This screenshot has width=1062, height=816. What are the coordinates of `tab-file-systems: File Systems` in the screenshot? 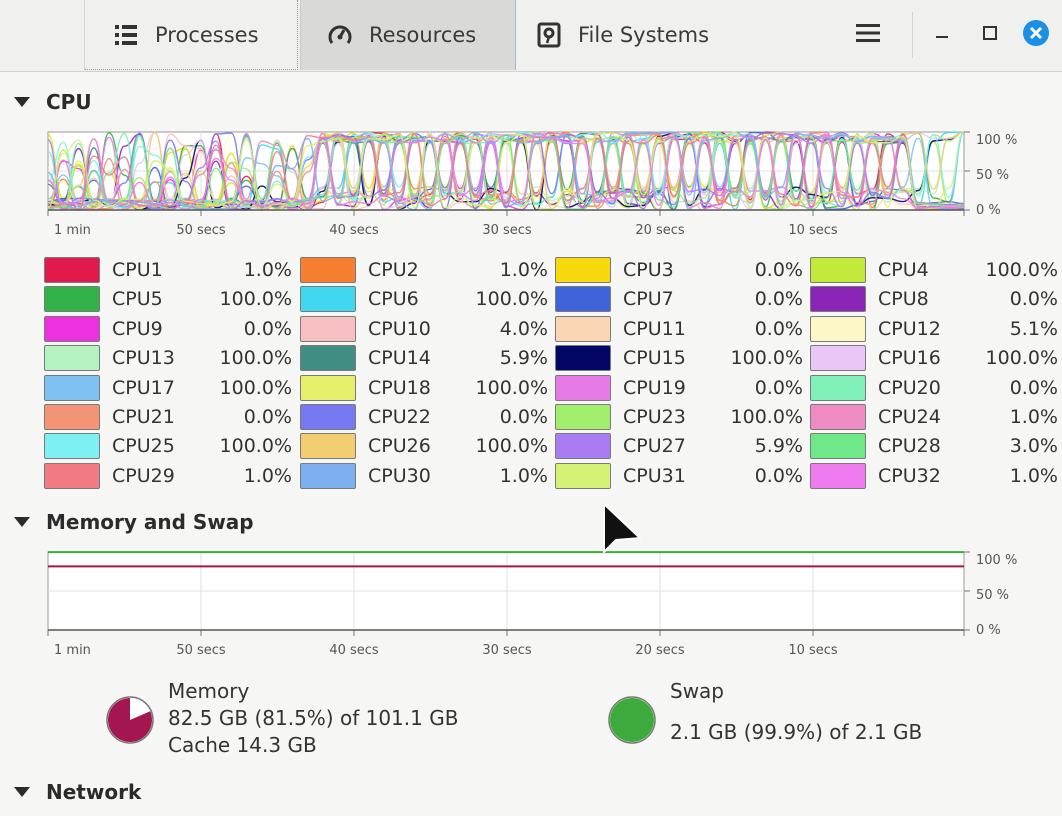 It's located at (643, 35).